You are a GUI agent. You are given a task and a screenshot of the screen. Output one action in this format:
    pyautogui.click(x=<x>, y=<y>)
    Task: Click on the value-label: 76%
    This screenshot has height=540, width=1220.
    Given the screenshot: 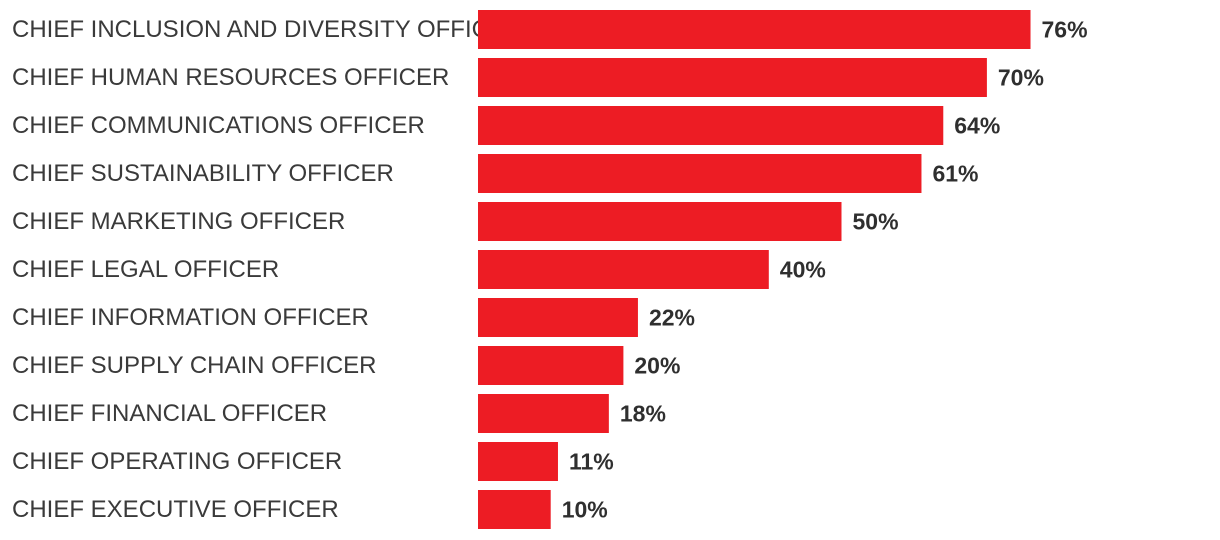 What is the action you would take?
    pyautogui.click(x=1065, y=30)
    